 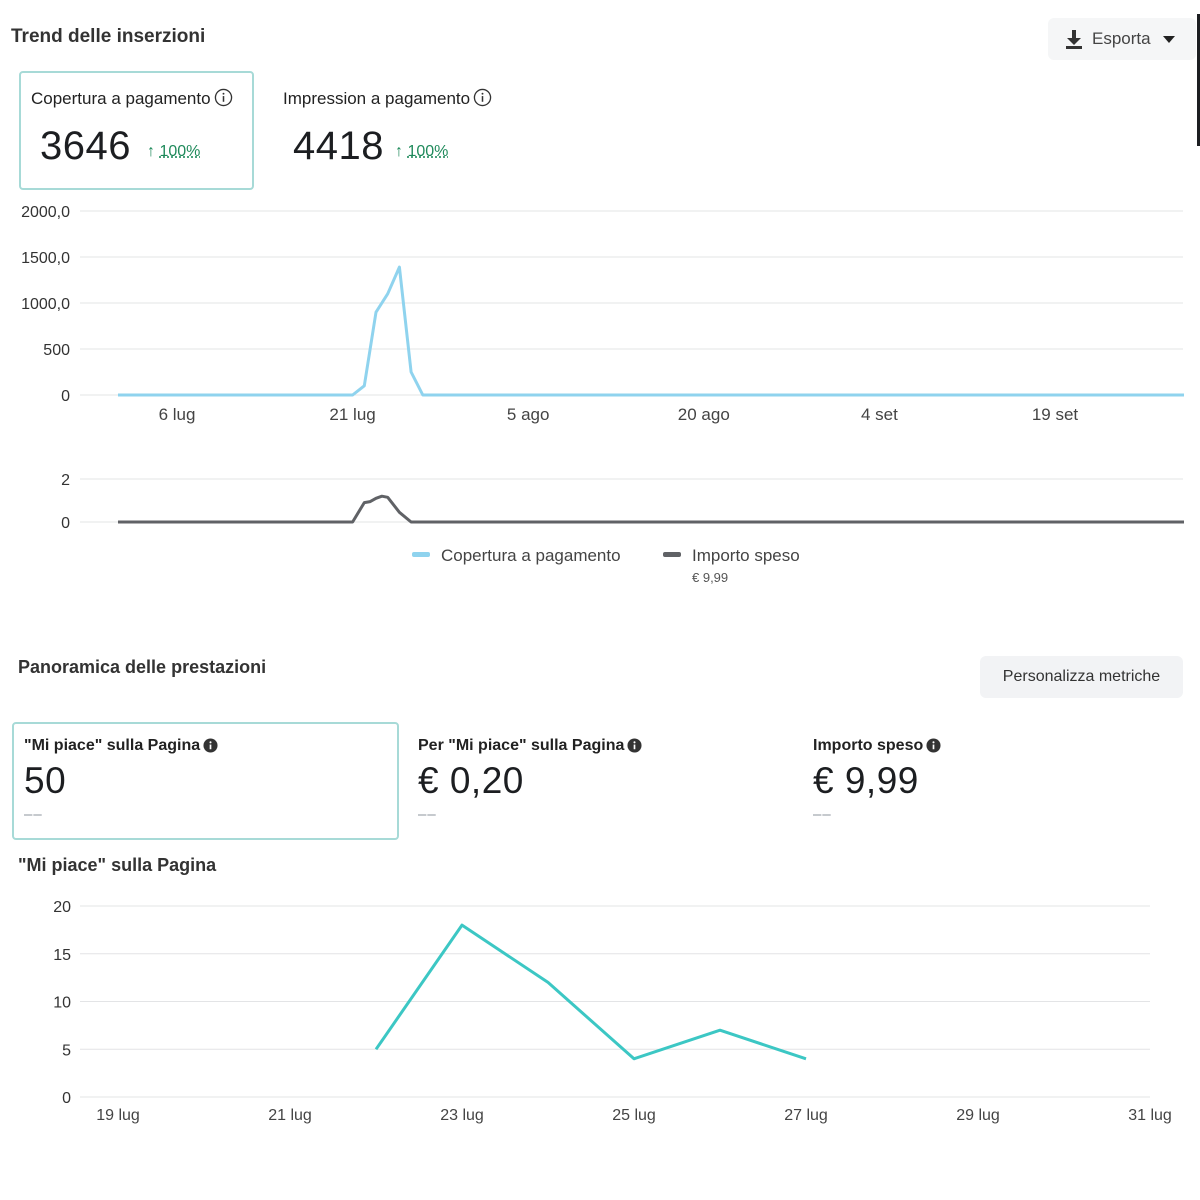 What do you see at coordinates (45, 212) in the screenshot?
I see `y-tick-label: 2000,0` at bounding box center [45, 212].